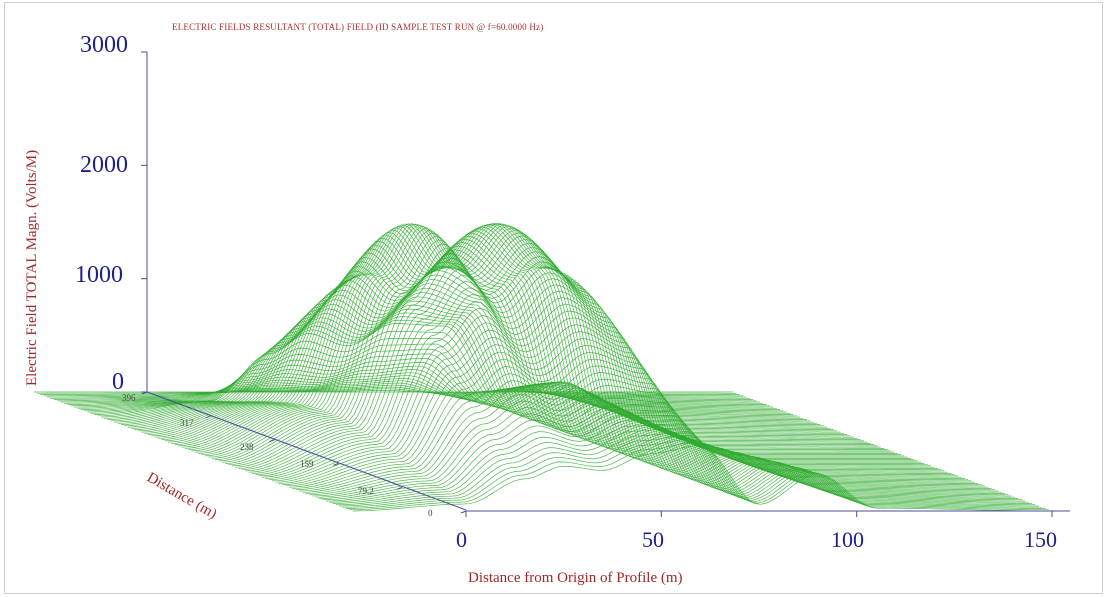 Image resolution: width=1107 pixels, height=597 pixels. What do you see at coordinates (144, 222) in the screenshot?
I see `y-tick-marks` at bounding box center [144, 222].